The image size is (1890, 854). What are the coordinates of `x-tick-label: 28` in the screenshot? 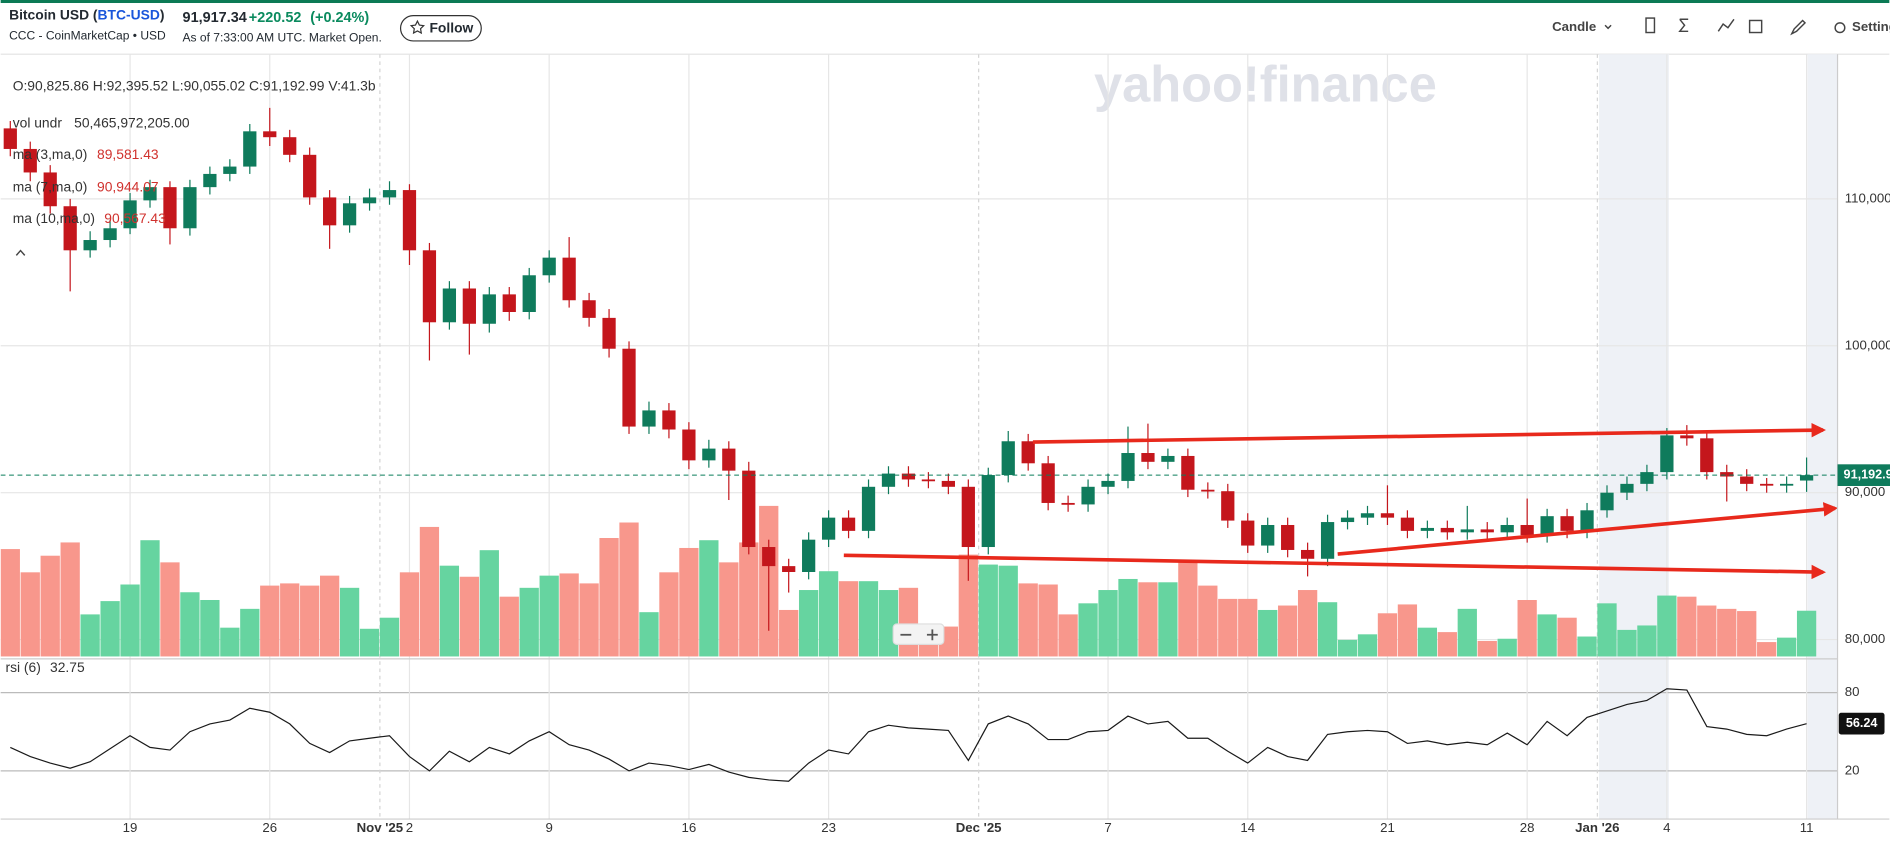 It's located at (1527, 827).